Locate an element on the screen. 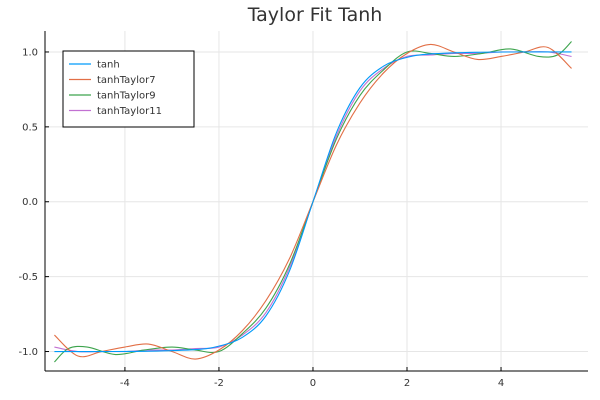 The height and width of the screenshot is (400, 600). x-tick-label: 4 is located at coordinates (501, 383).